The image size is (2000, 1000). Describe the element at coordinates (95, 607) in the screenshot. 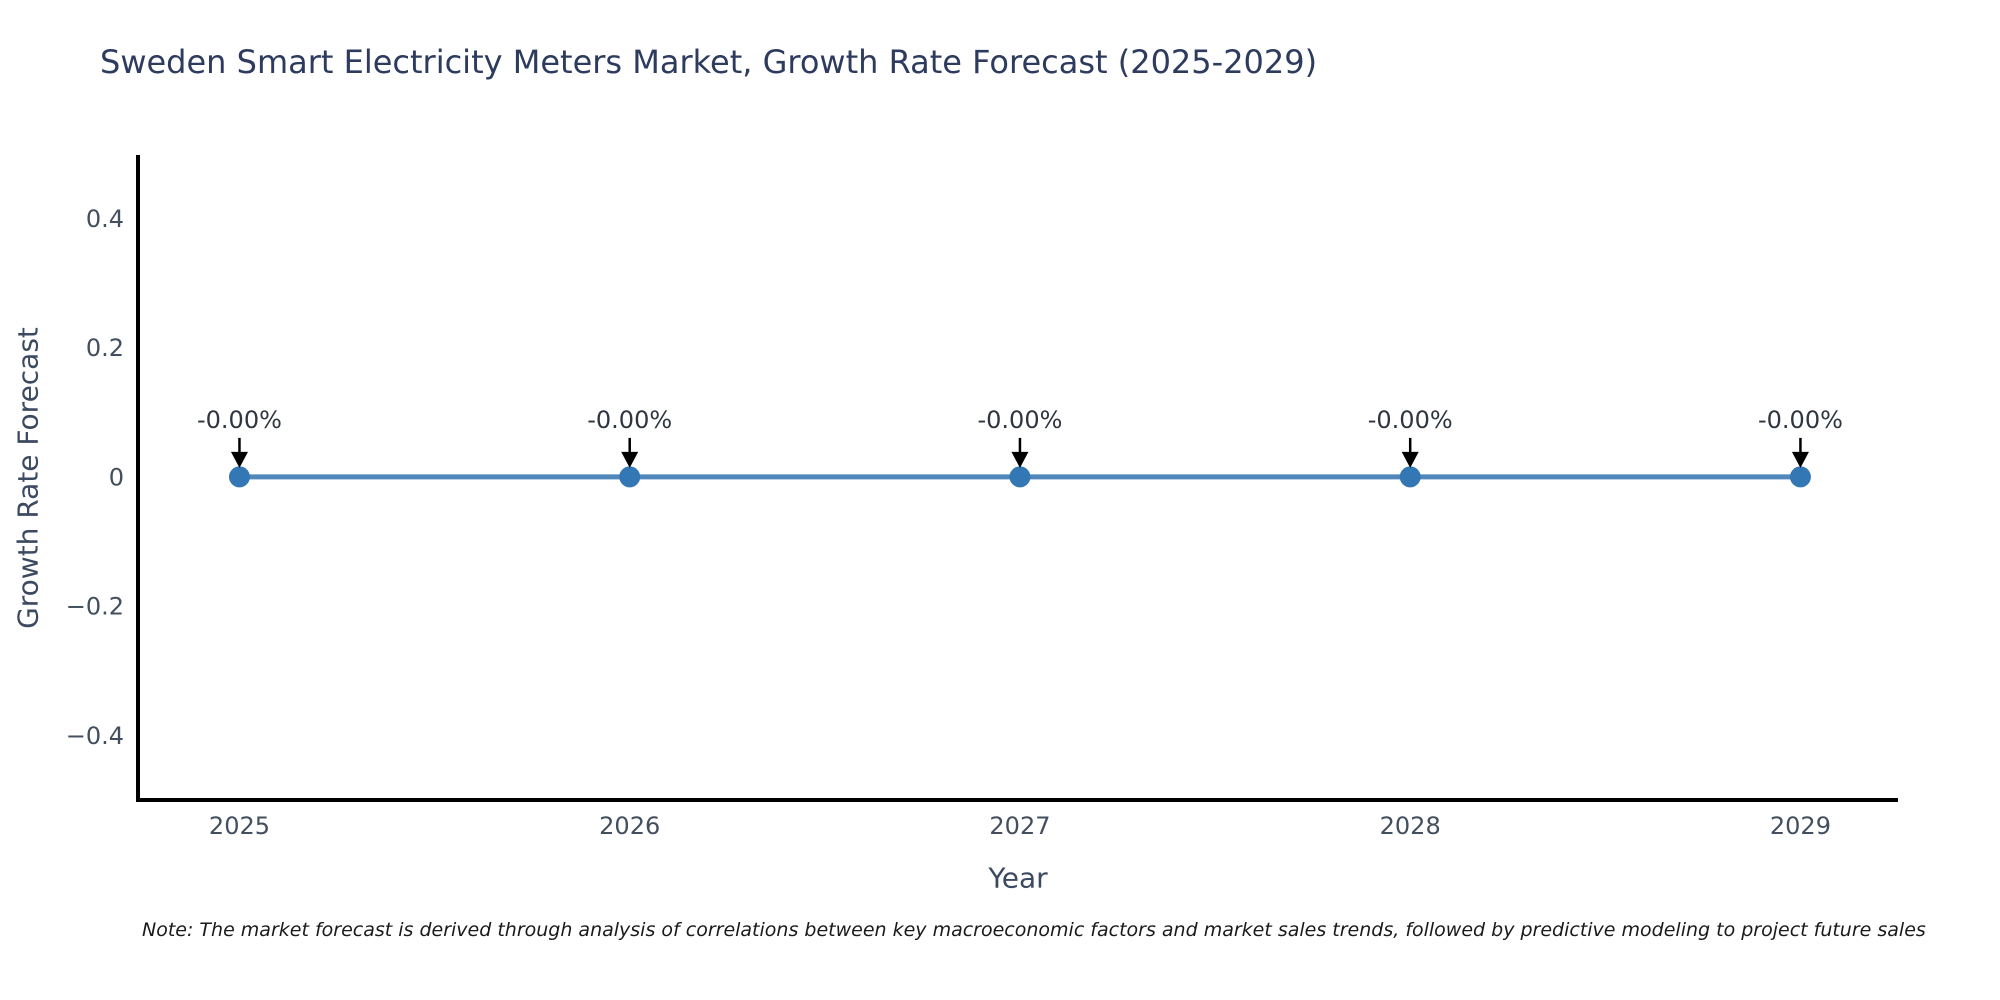

I see `y-tick-label: −0.2` at that location.